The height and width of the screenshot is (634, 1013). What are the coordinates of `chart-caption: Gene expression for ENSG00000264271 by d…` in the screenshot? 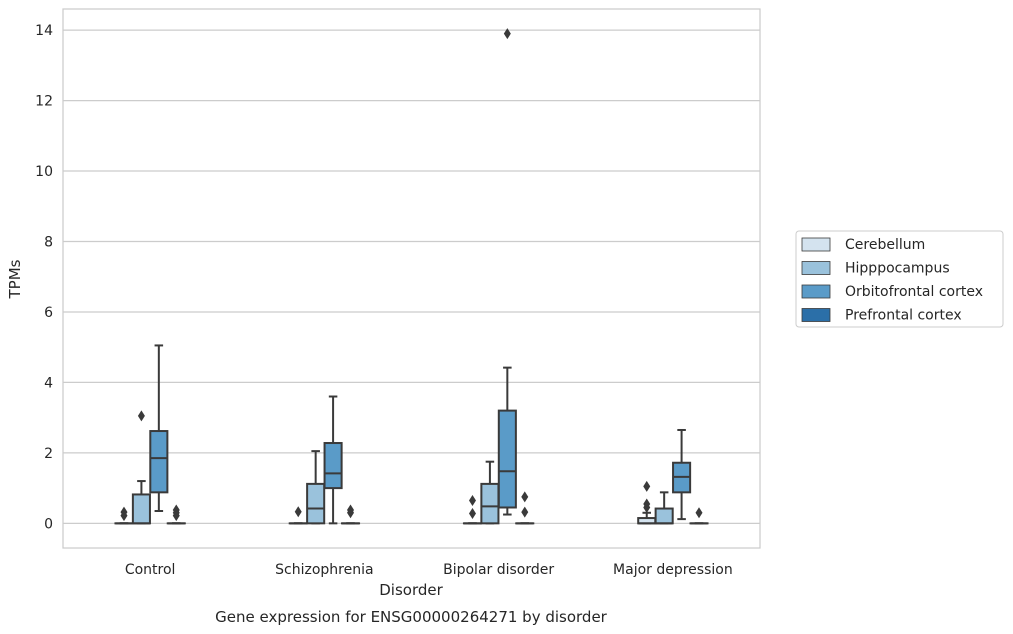 It's located at (411, 617).